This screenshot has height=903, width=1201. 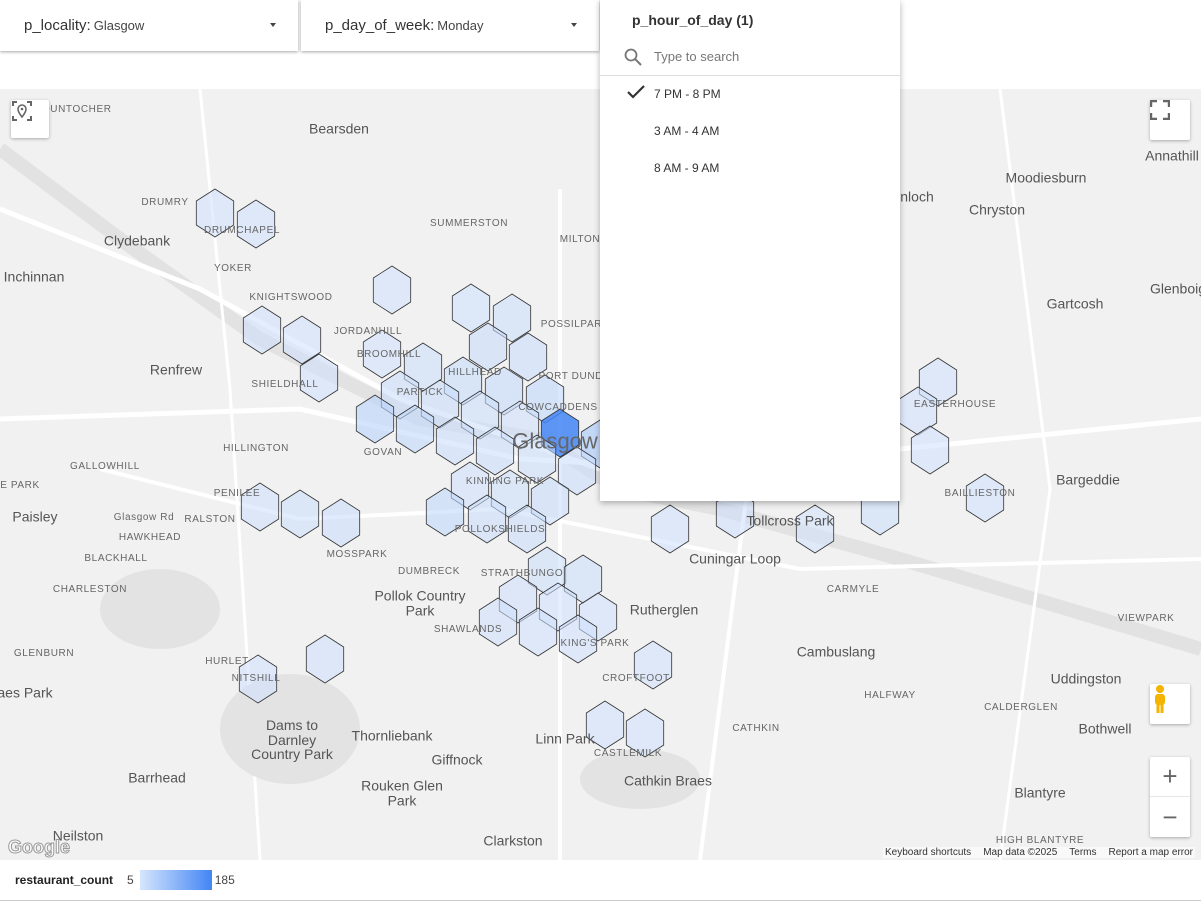 What do you see at coordinates (693, 20) in the screenshot?
I see `dropdown-title: p_hour_of_day (1)` at bounding box center [693, 20].